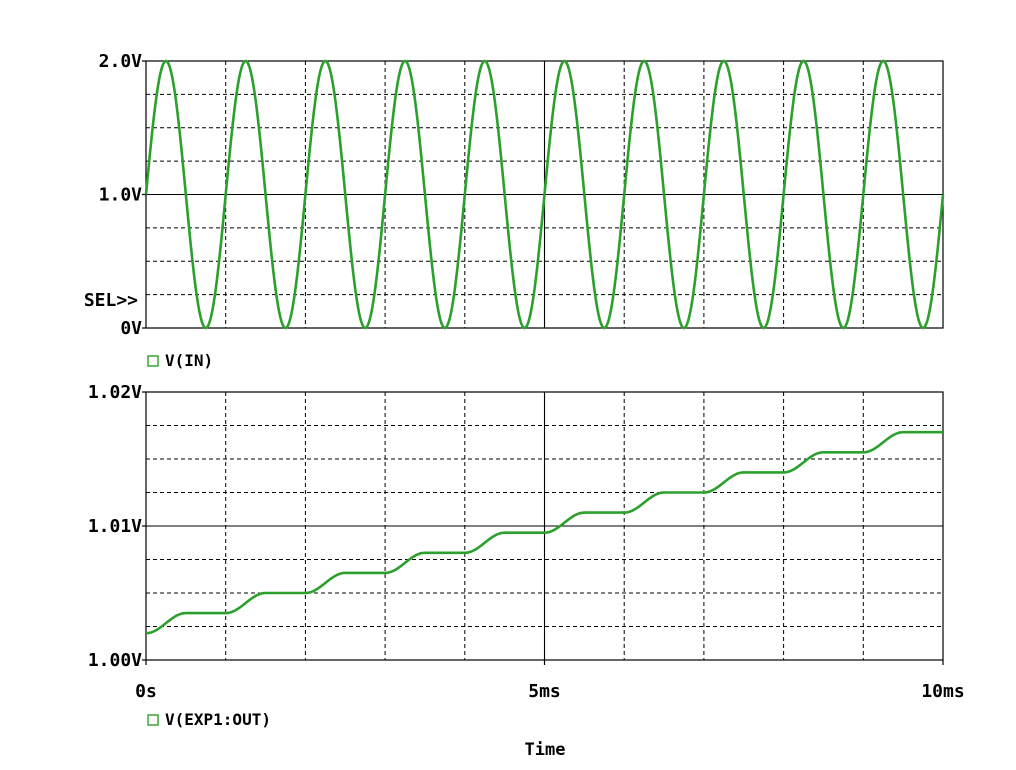  I want to click on y-ticks-vin: 2.0V 1.0V 0V, so click(122, 195).